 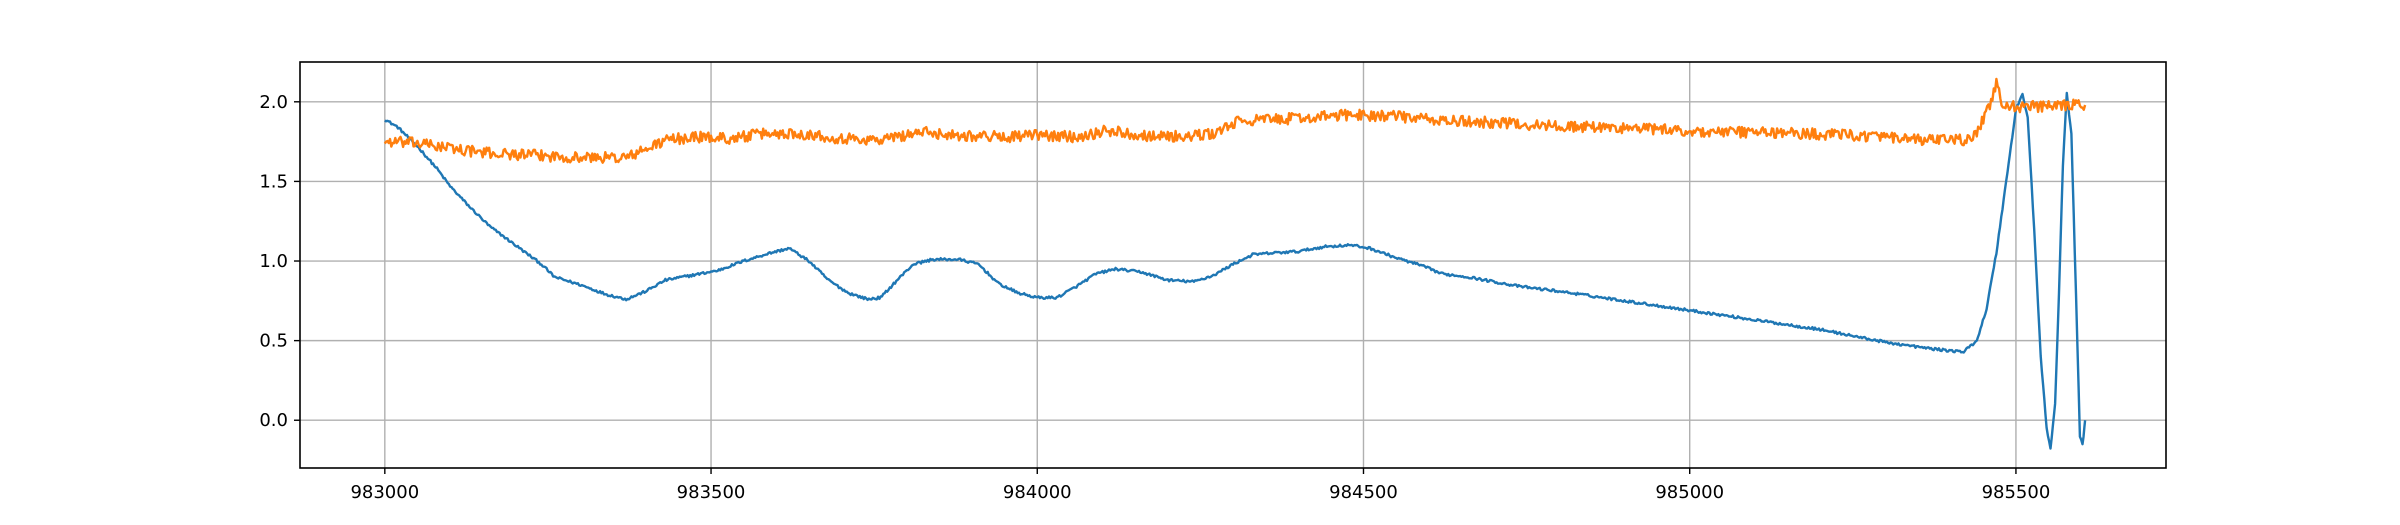 What do you see at coordinates (273, 102) in the screenshot?
I see `y-tick-label: 2.0` at bounding box center [273, 102].